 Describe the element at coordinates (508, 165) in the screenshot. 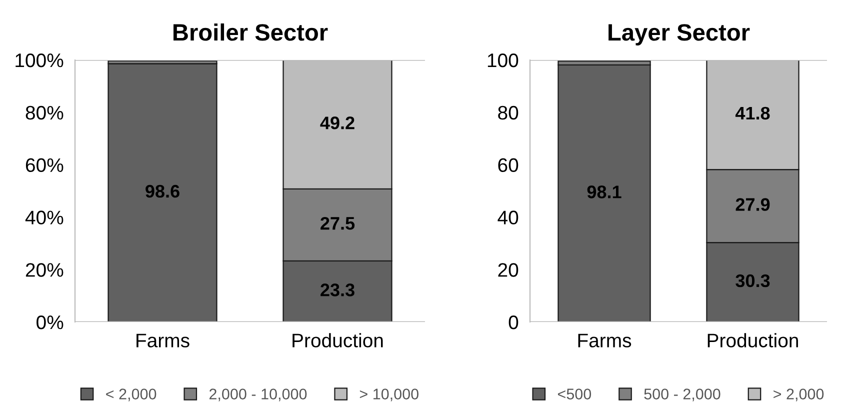

I see `y-tick-label: 60` at that location.